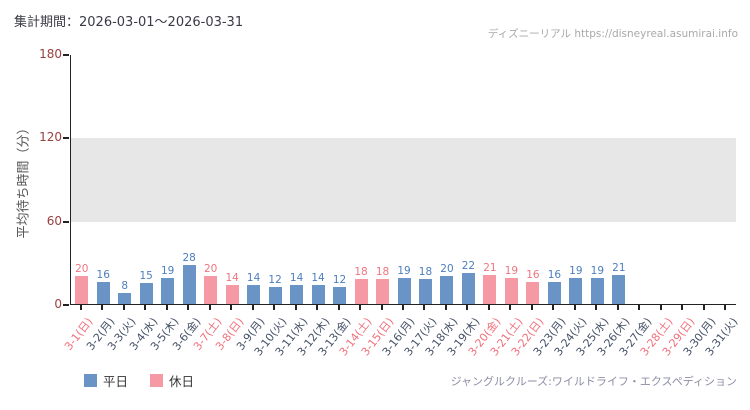 The image size is (750, 410). Describe the element at coordinates (189, 284) in the screenshot. I see `bar-3-6(金)` at that location.